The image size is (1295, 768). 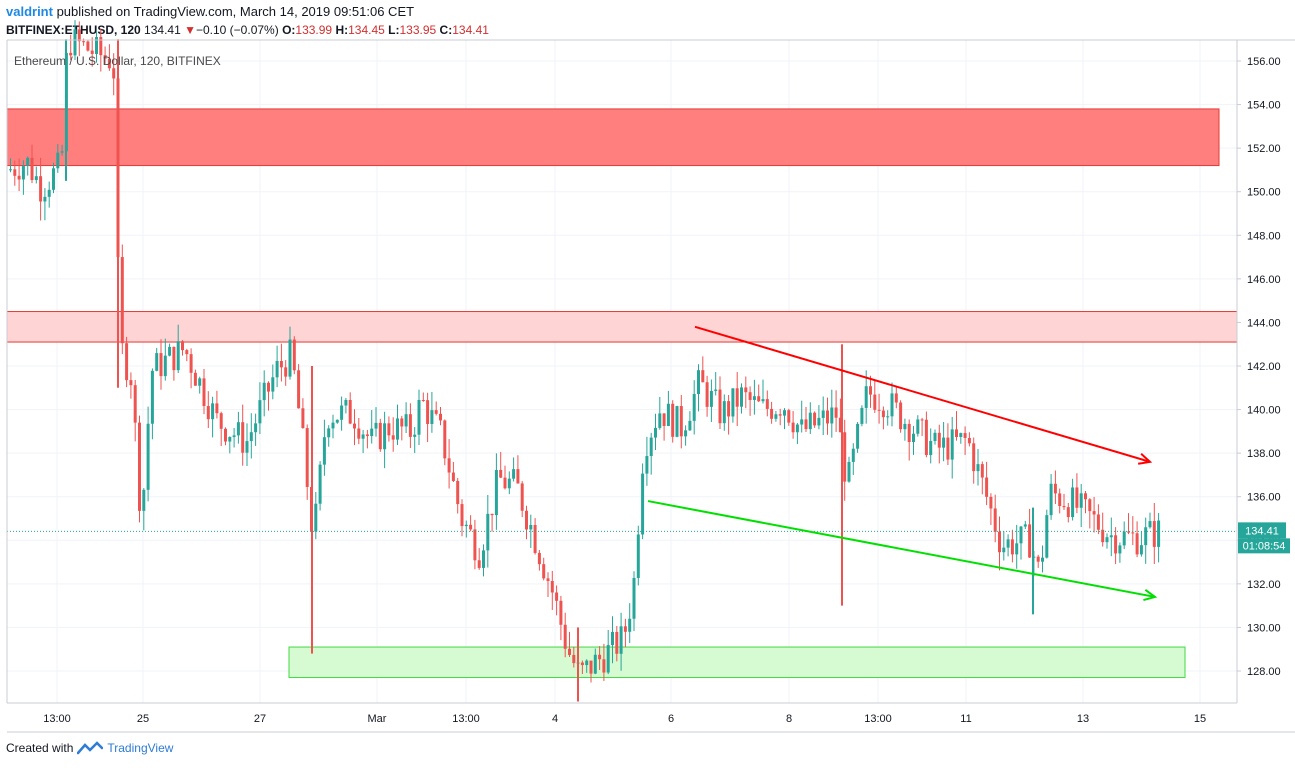 What do you see at coordinates (1145, 459) in the screenshot?
I see `upper-trendline-arrowhead` at bounding box center [1145, 459].